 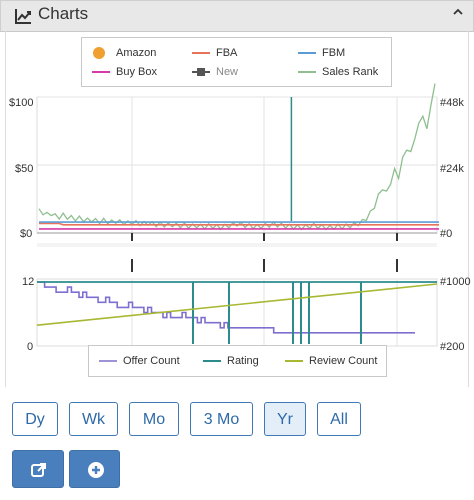 I want to click on add-button, so click(x=94, y=469).